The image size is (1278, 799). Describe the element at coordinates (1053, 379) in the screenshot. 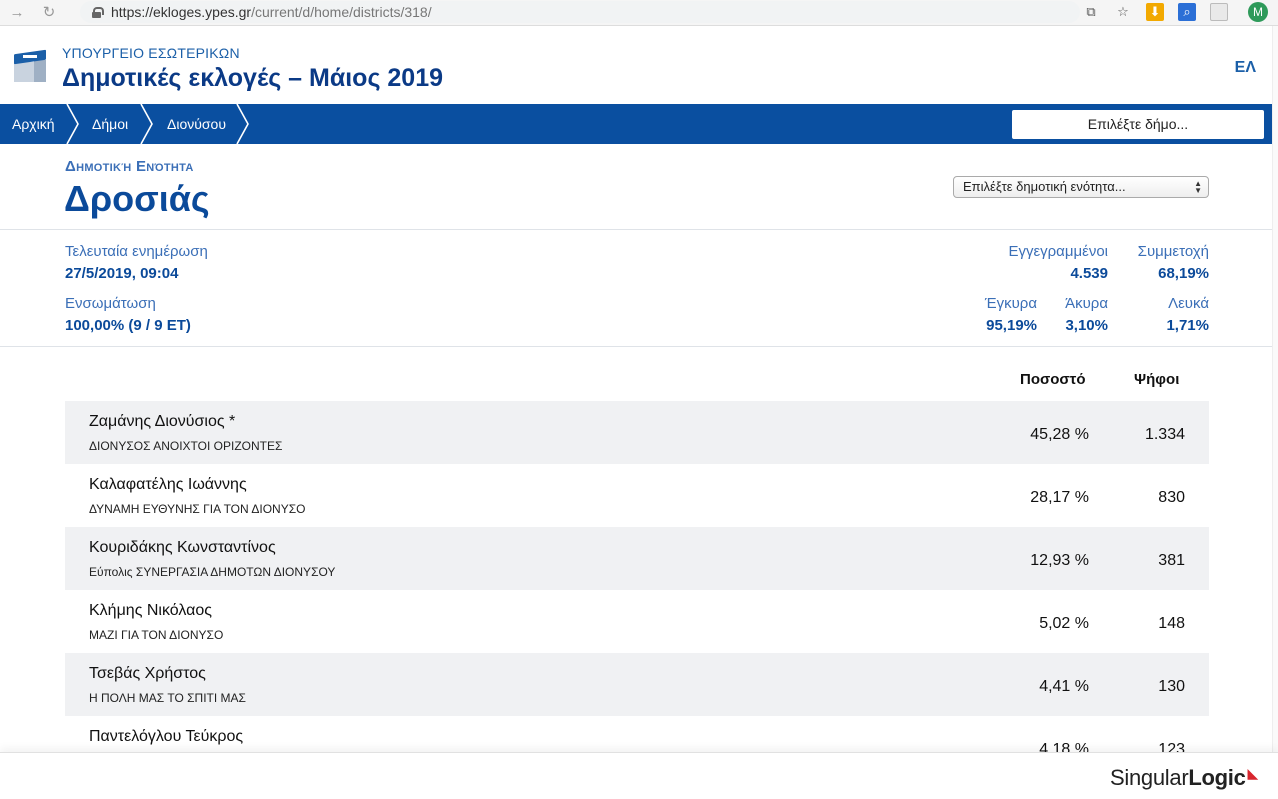

I see `column-header-percentage: Ποσοστό` at that location.